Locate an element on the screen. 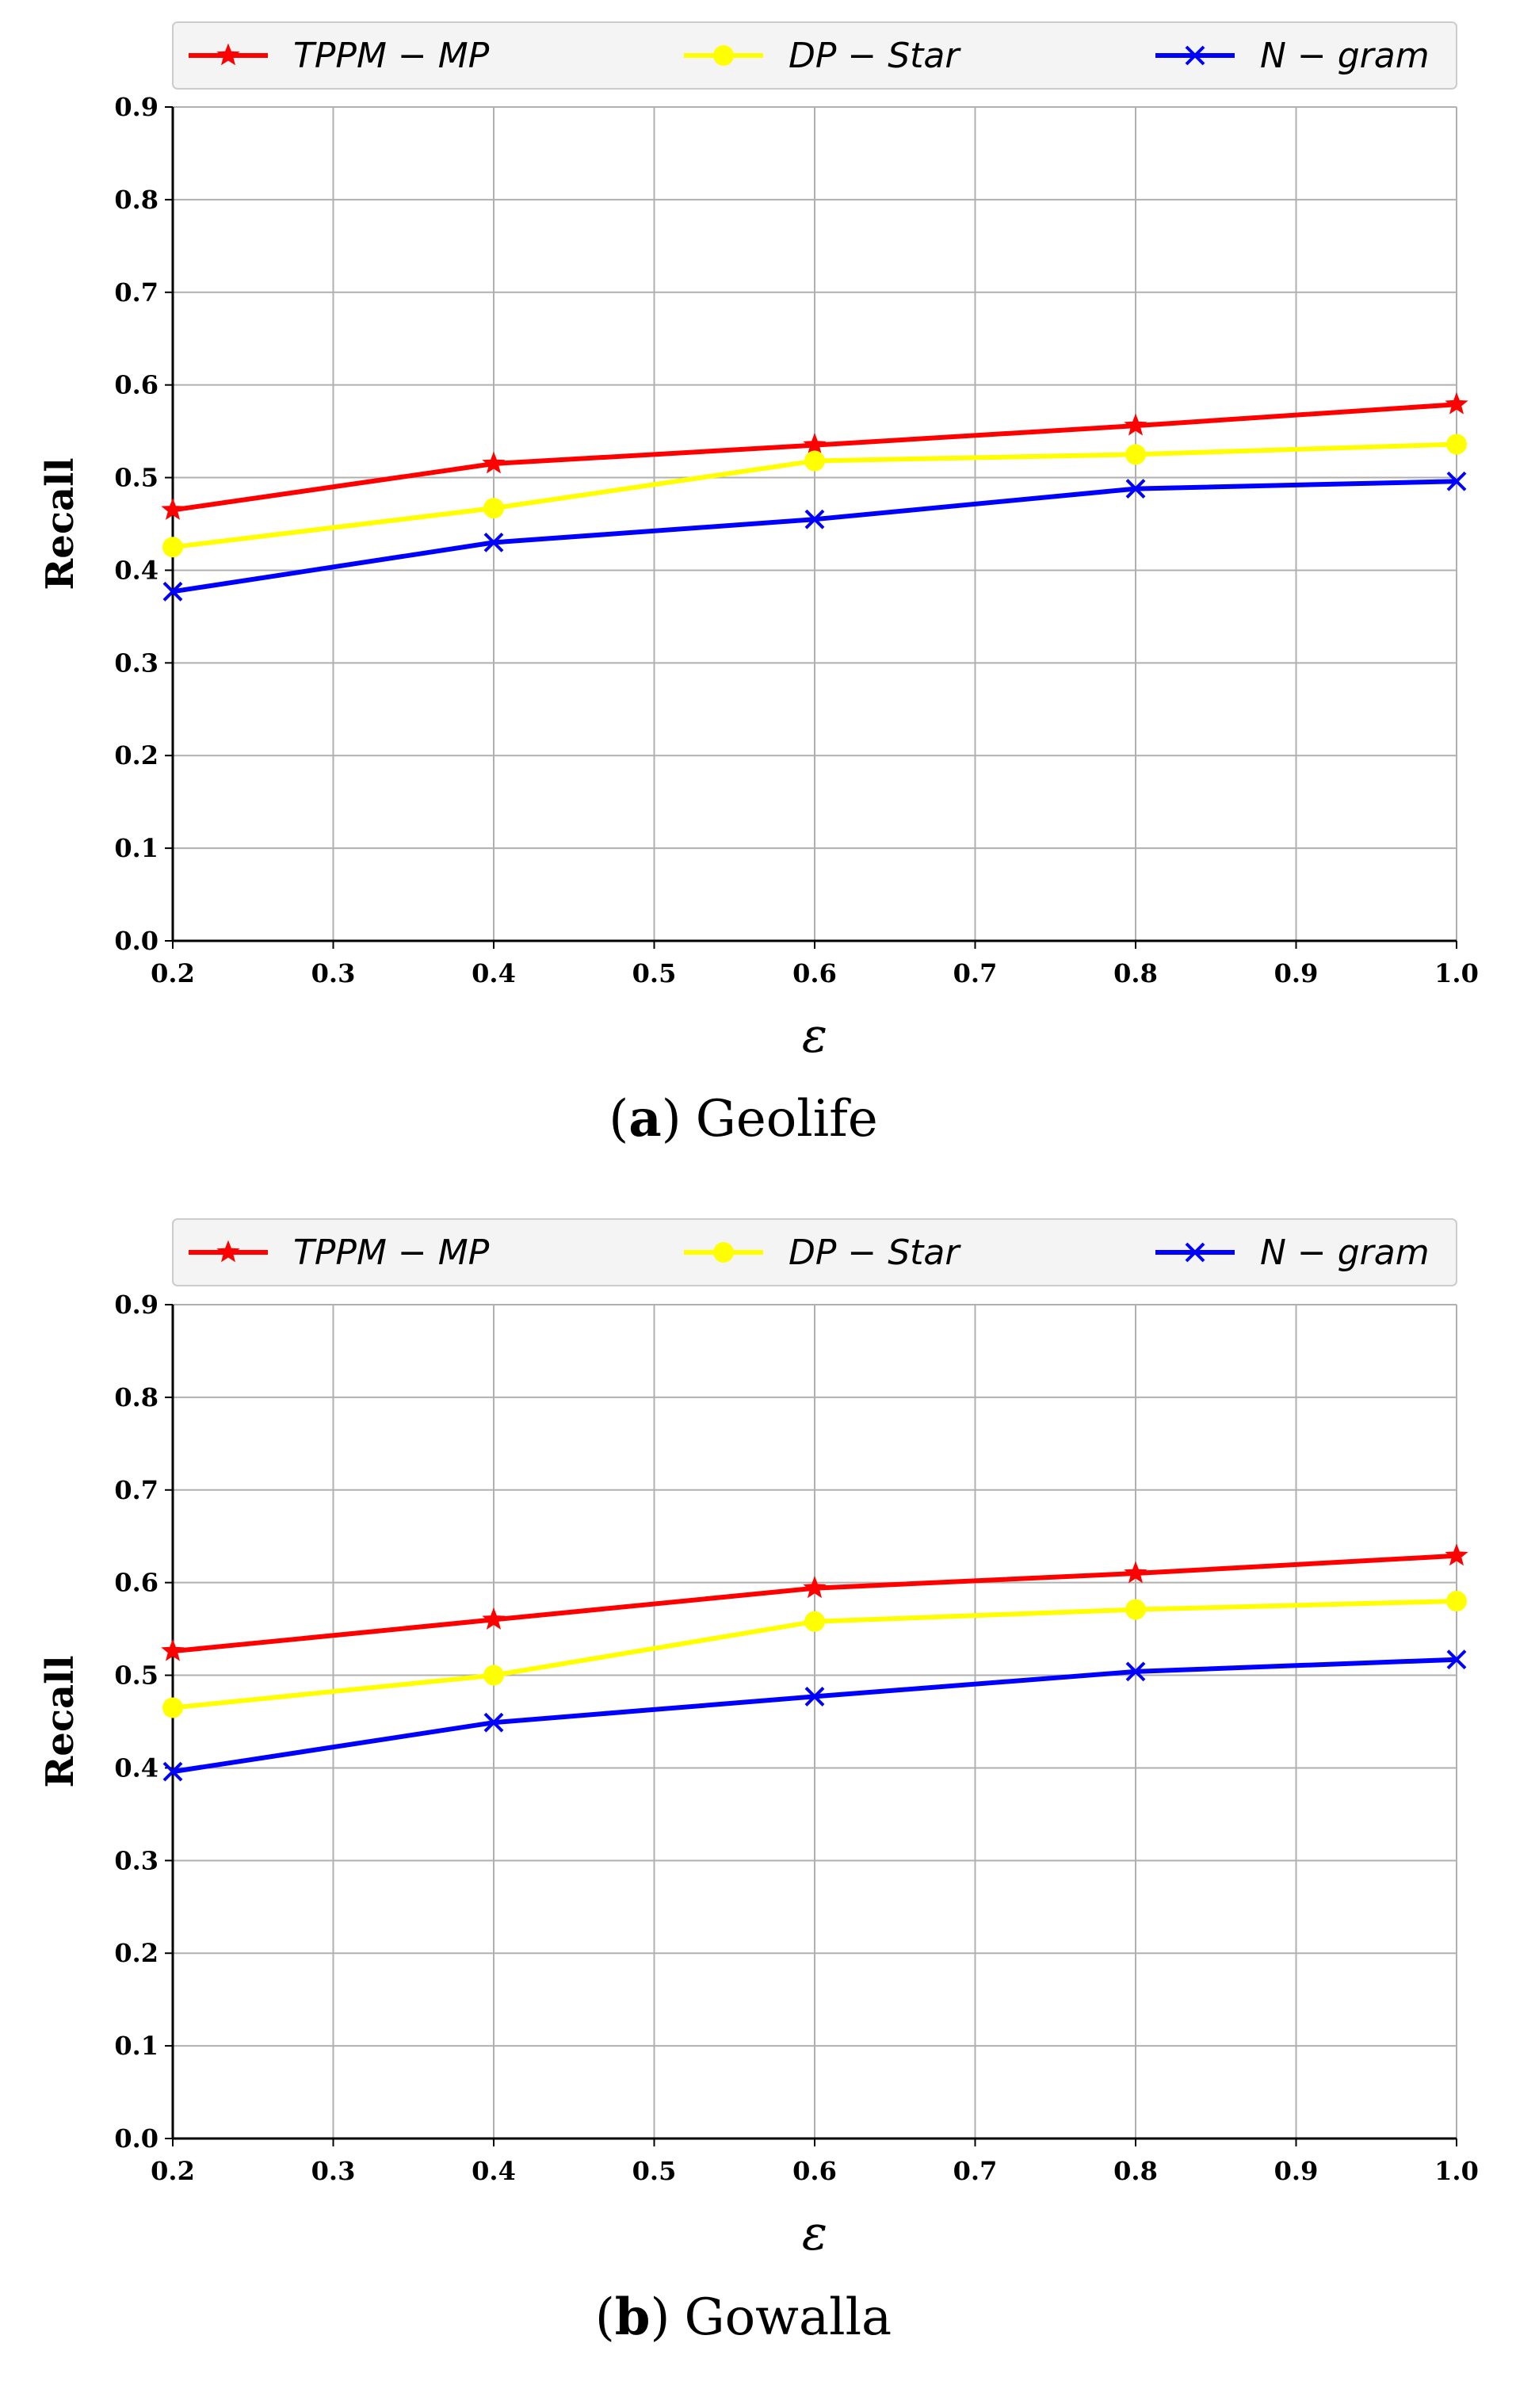  caption-name: Gowalla is located at coordinates (788, 2317).